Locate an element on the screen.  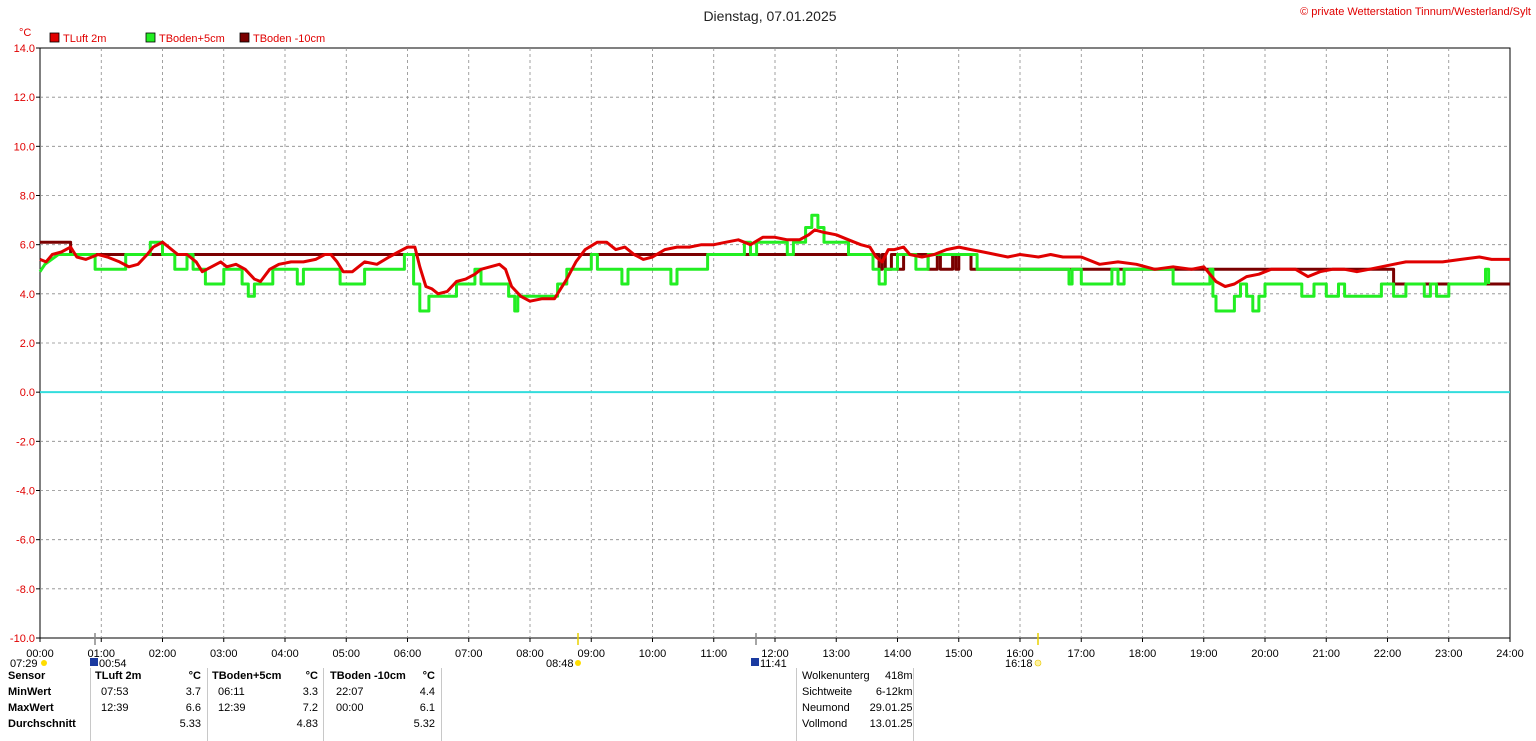
chart-series is located at coordinates (774, 263).